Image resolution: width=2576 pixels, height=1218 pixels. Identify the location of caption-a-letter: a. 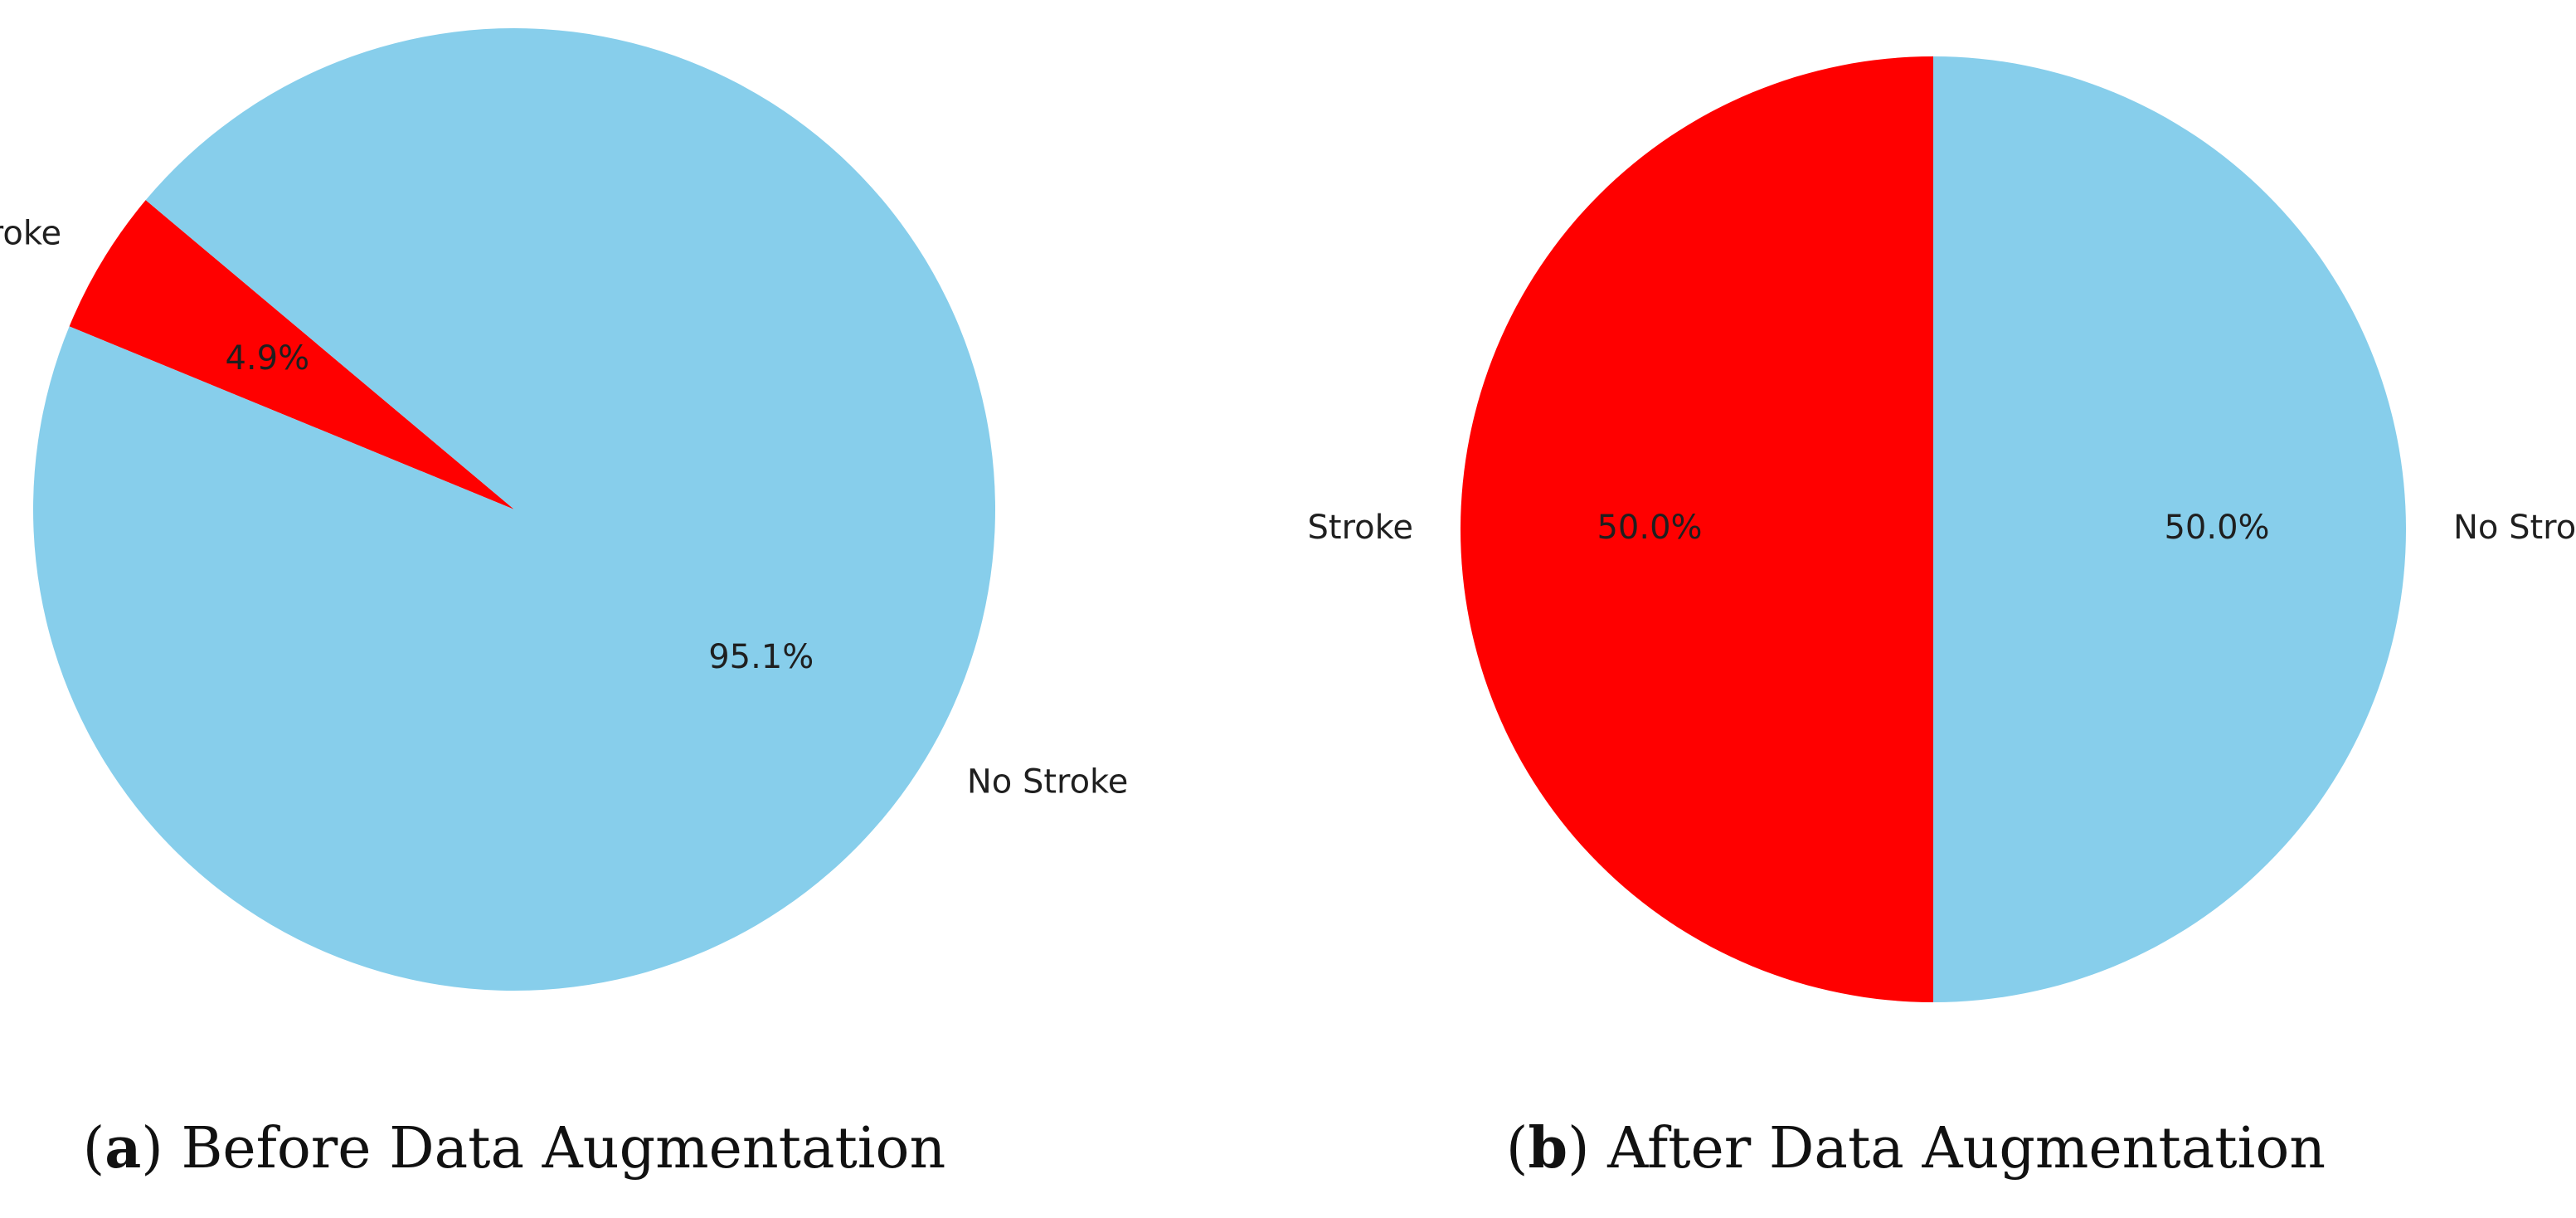
(123, 1148).